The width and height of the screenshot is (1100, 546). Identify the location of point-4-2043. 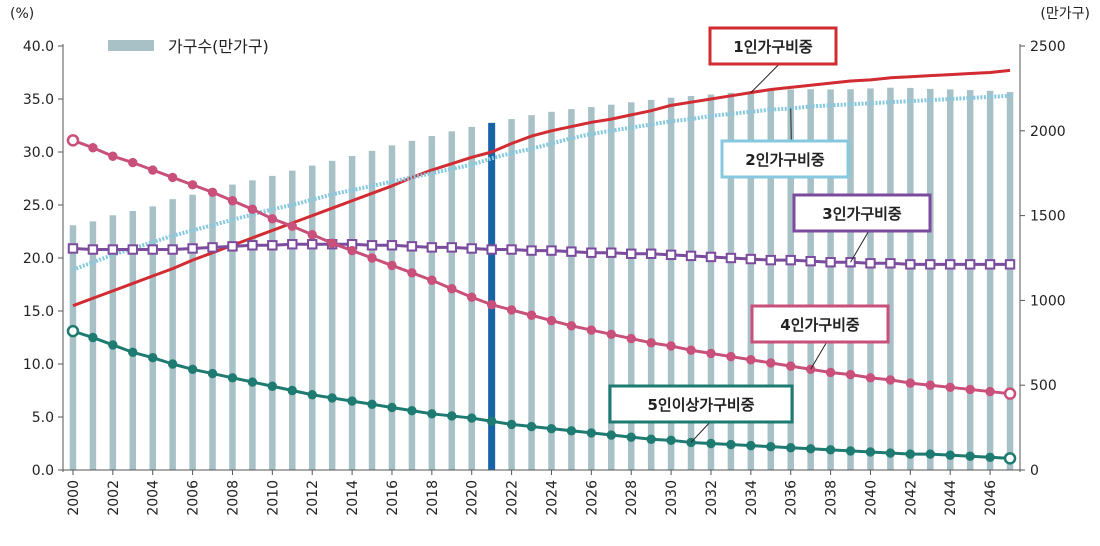
(930, 385).